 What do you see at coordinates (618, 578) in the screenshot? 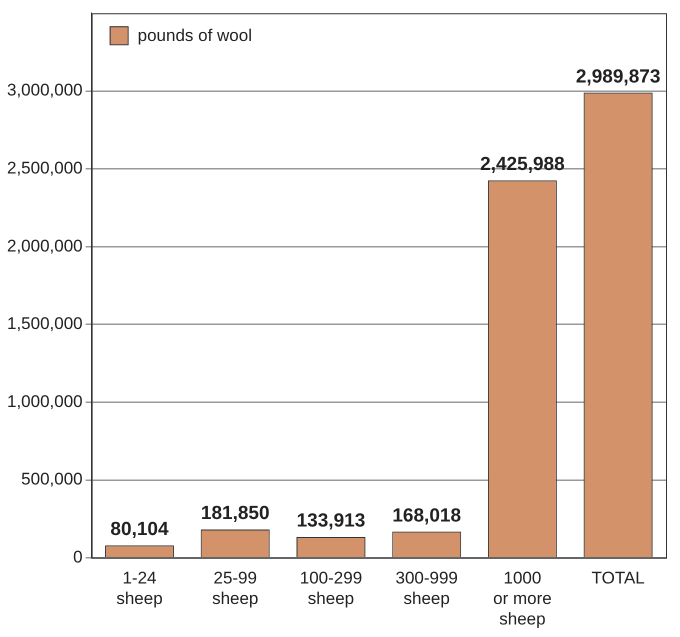
I see `x-tick-label: TOTAL` at bounding box center [618, 578].